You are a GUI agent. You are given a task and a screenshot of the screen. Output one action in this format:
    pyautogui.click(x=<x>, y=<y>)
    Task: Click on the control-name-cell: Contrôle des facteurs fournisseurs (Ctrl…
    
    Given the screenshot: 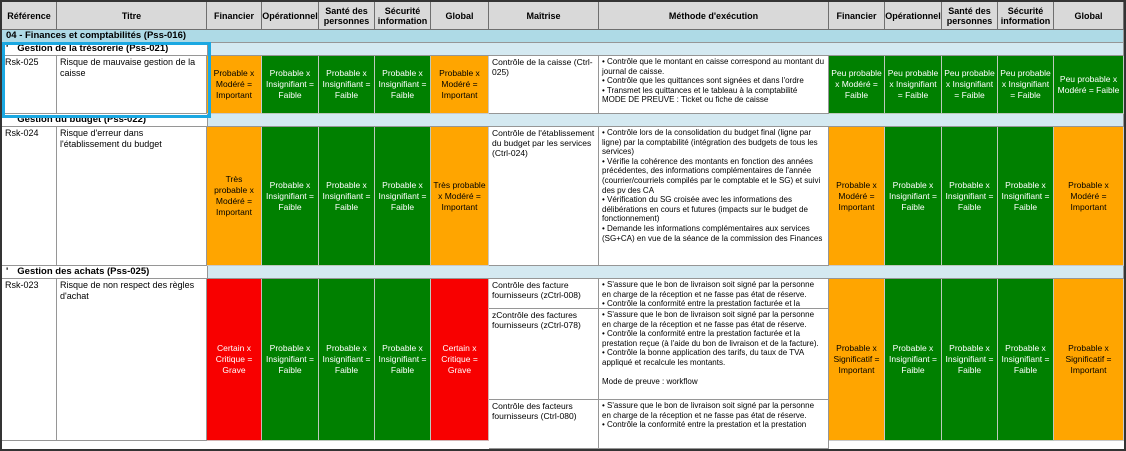 What is the action you would take?
    pyautogui.click(x=534, y=411)
    